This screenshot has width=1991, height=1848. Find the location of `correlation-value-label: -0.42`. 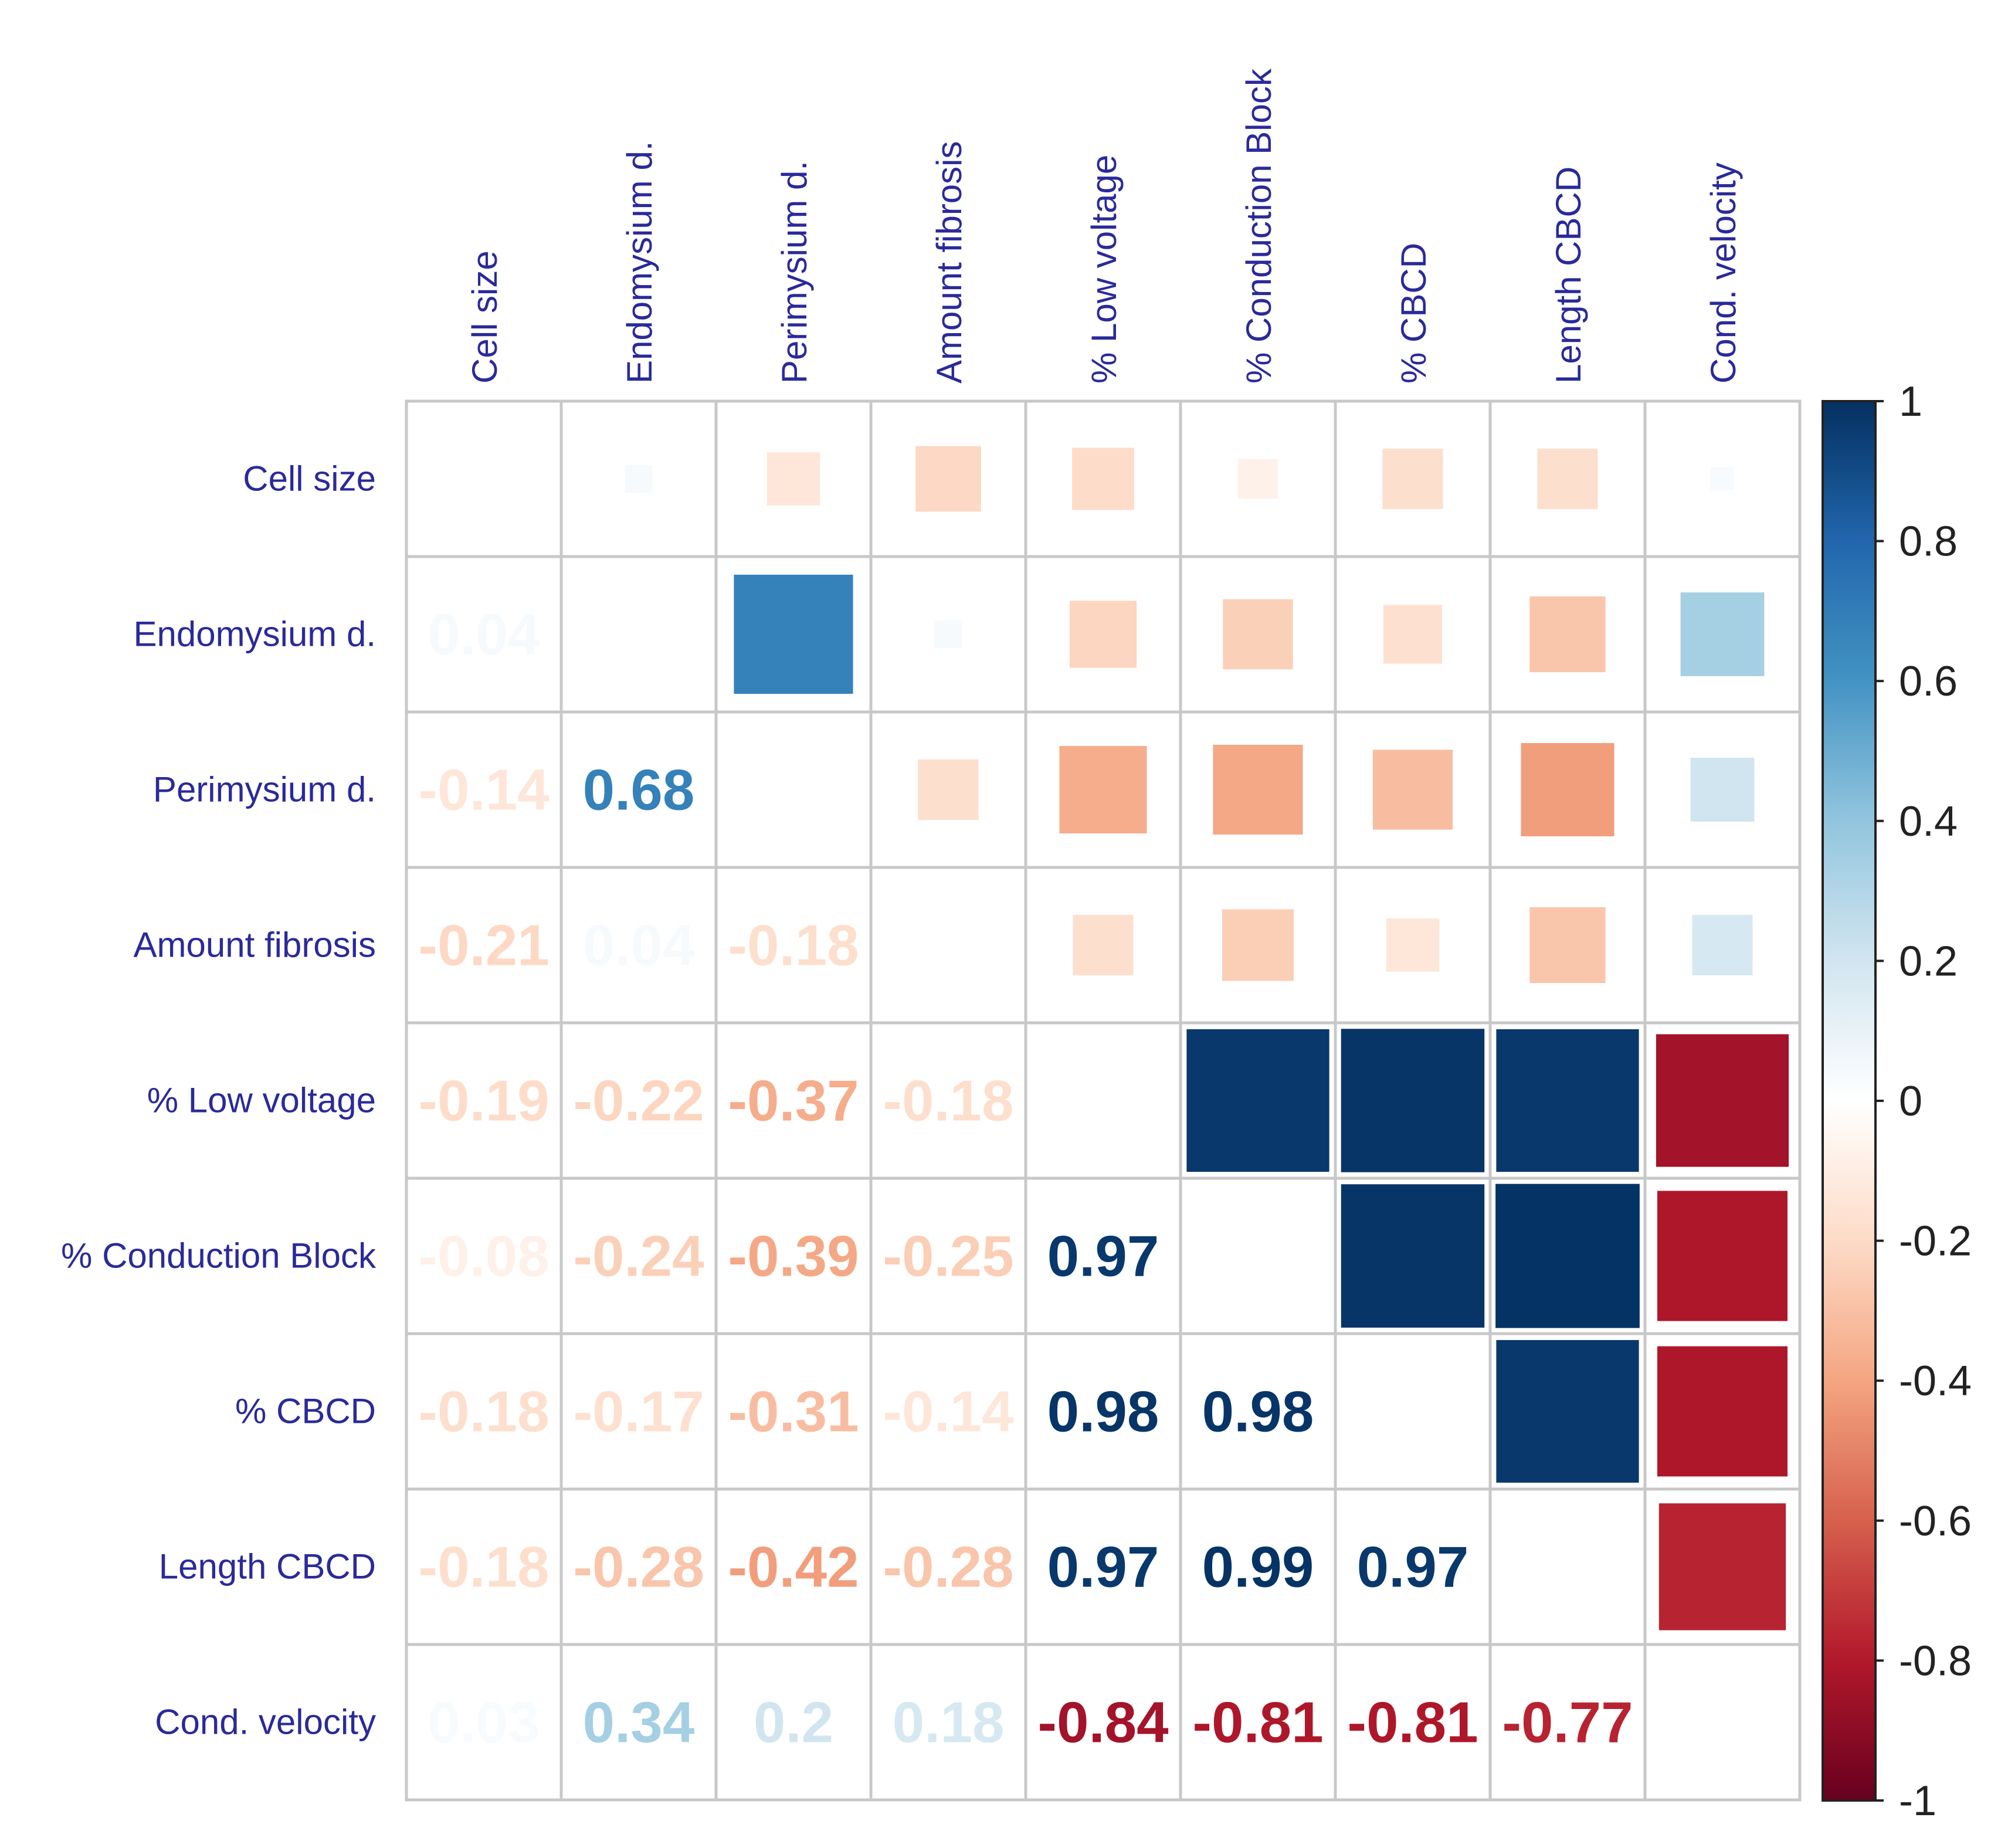

correlation-value-label: -0.42 is located at coordinates (794, 1567).